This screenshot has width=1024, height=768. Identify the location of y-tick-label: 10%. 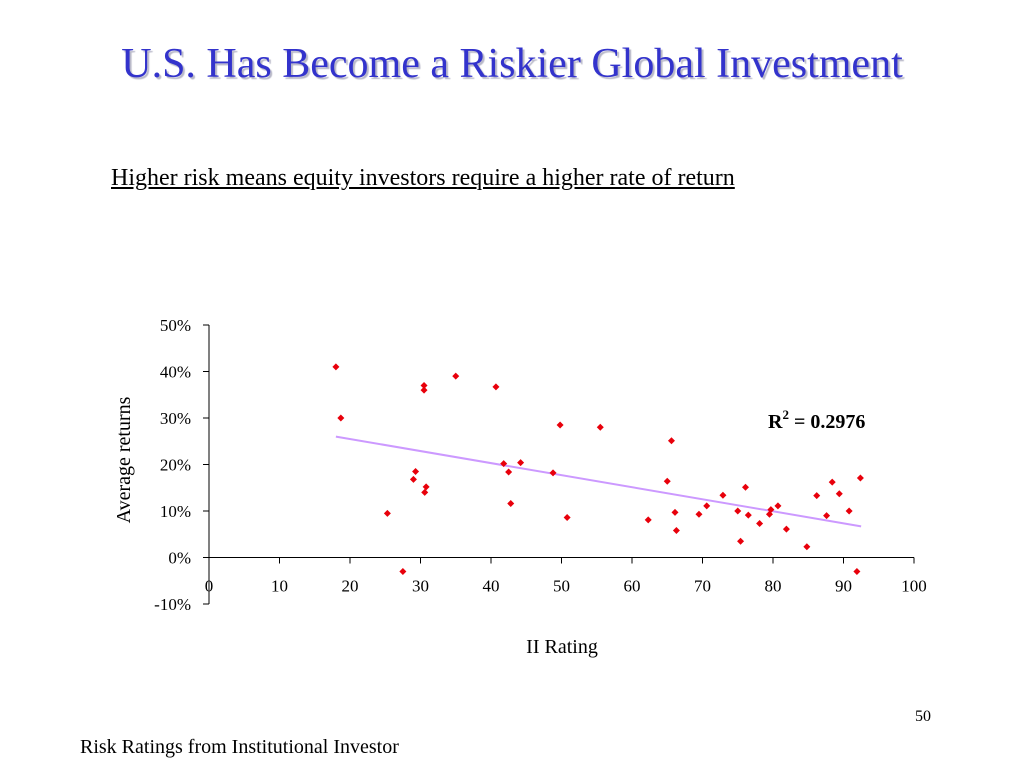
(175, 511).